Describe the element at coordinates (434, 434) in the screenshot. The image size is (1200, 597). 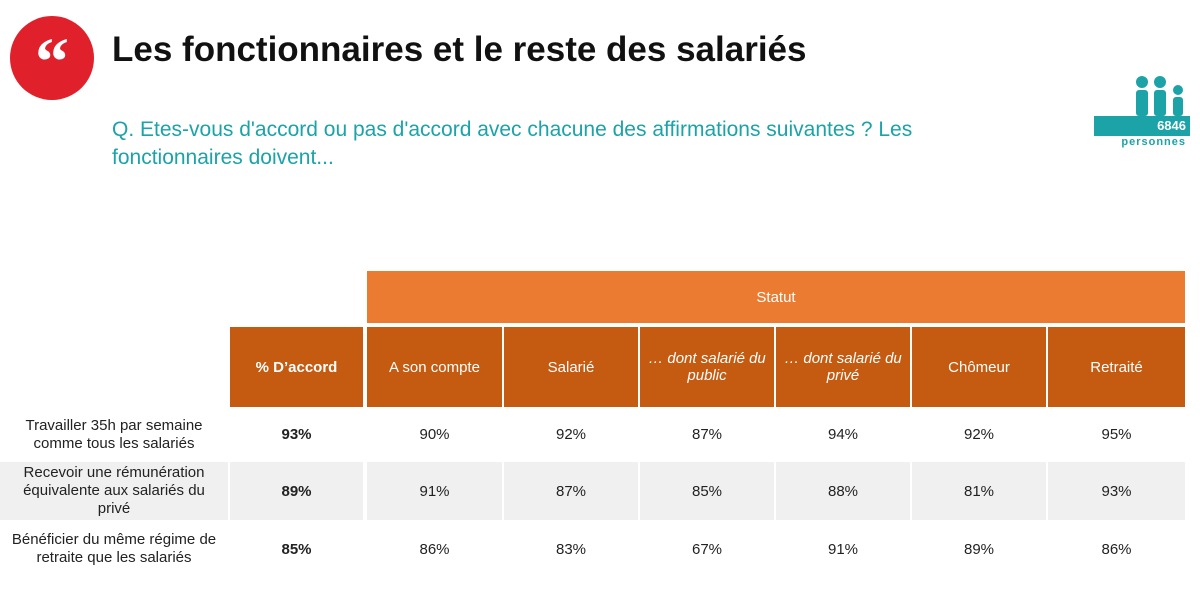
I see `cell: 90%` at that location.